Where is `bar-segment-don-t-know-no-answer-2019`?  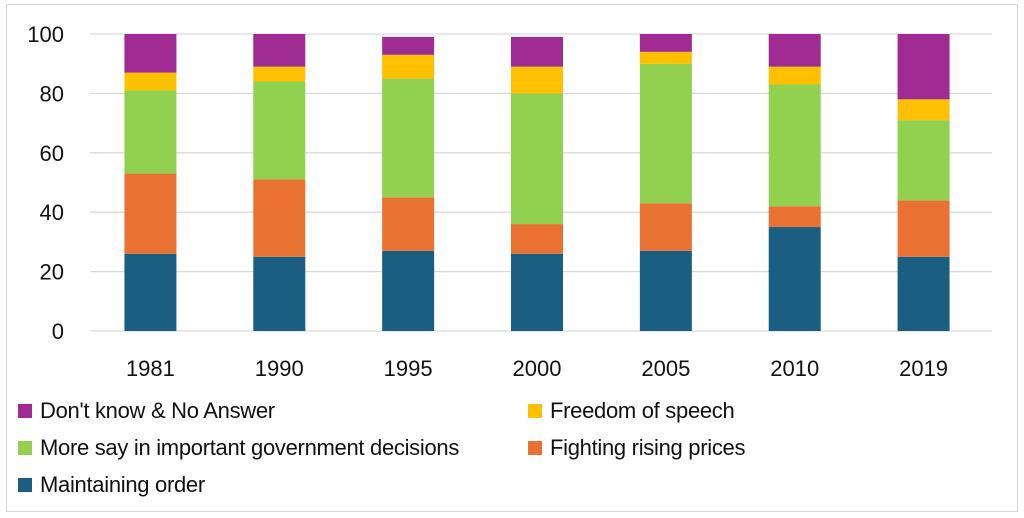
bar-segment-don-t-know-no-answer-2019 is located at coordinates (923, 67).